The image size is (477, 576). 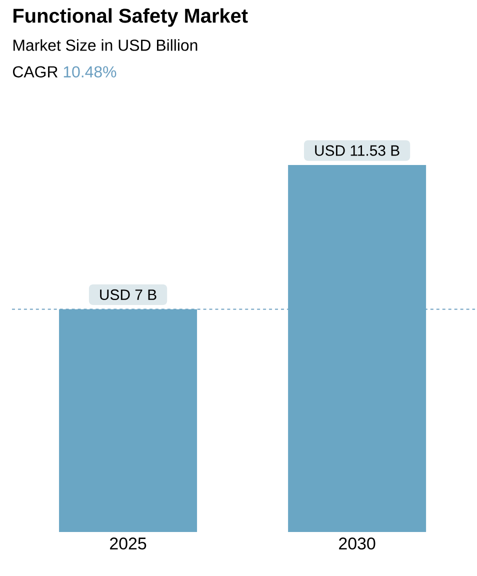 What do you see at coordinates (128, 294) in the screenshot?
I see `data-label: USD 7 B` at bounding box center [128, 294].